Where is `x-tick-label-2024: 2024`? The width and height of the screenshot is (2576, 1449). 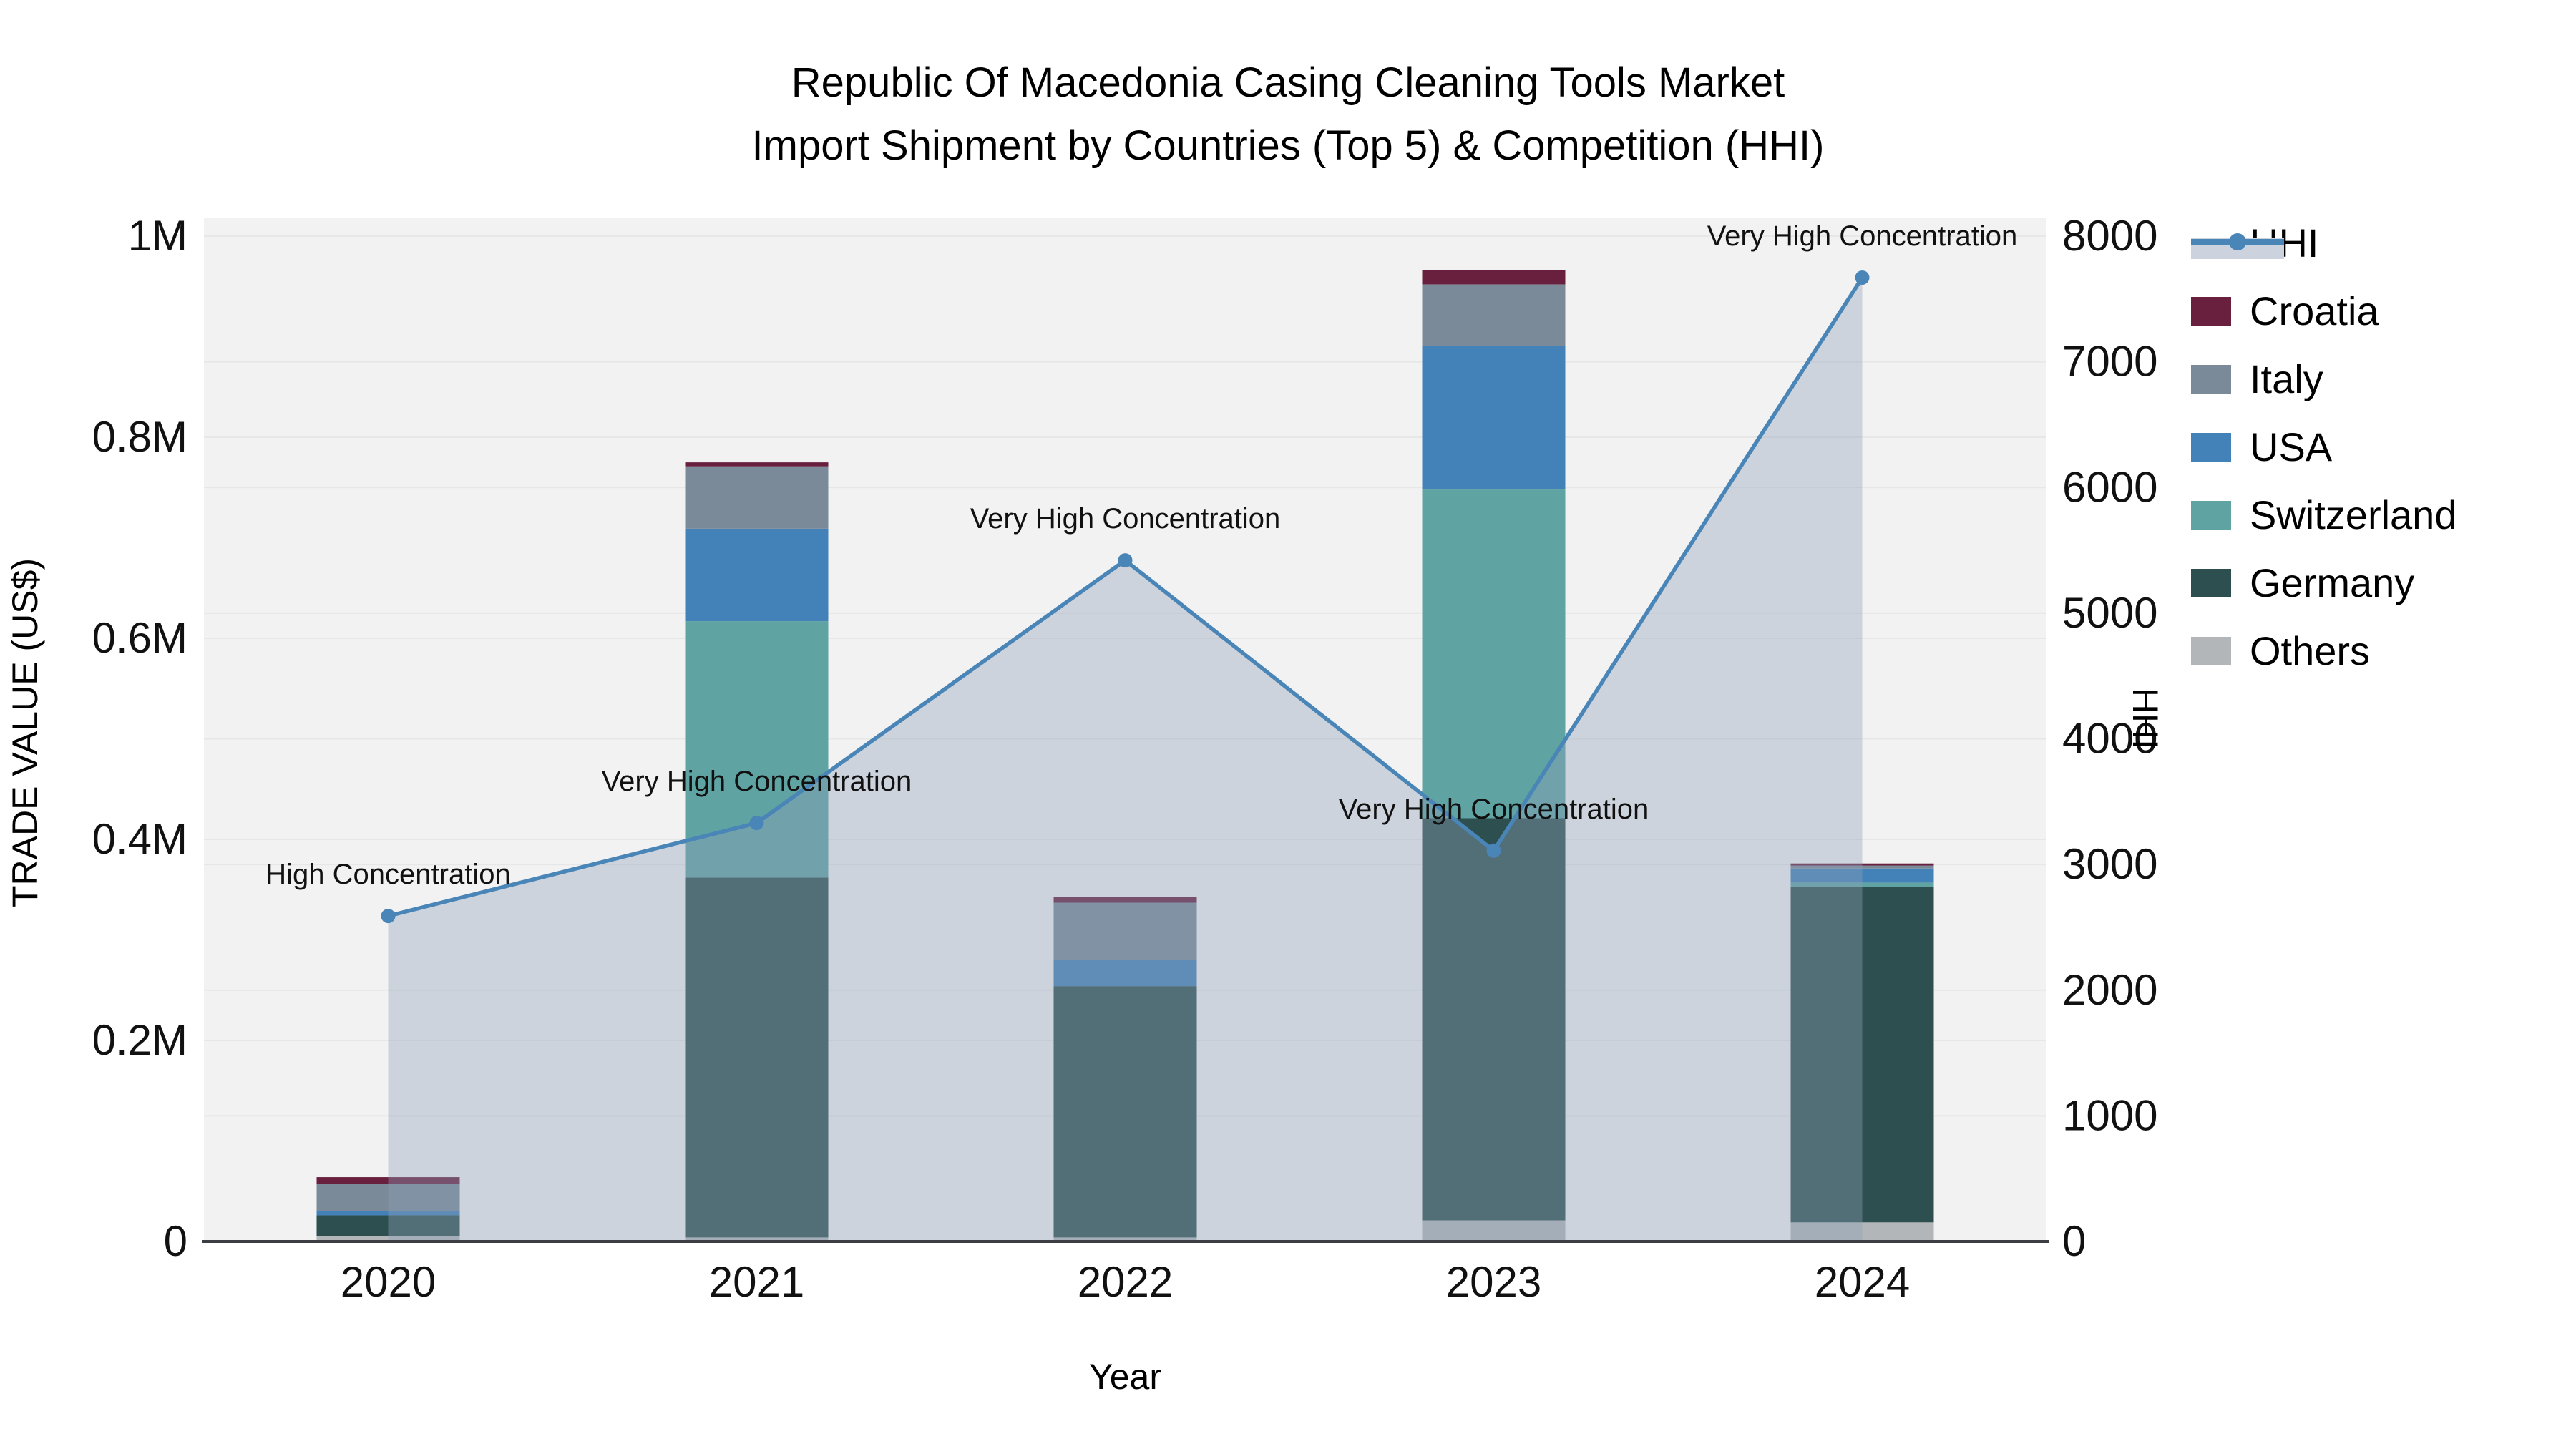 x-tick-label-2024: 2024 is located at coordinates (1862, 1282).